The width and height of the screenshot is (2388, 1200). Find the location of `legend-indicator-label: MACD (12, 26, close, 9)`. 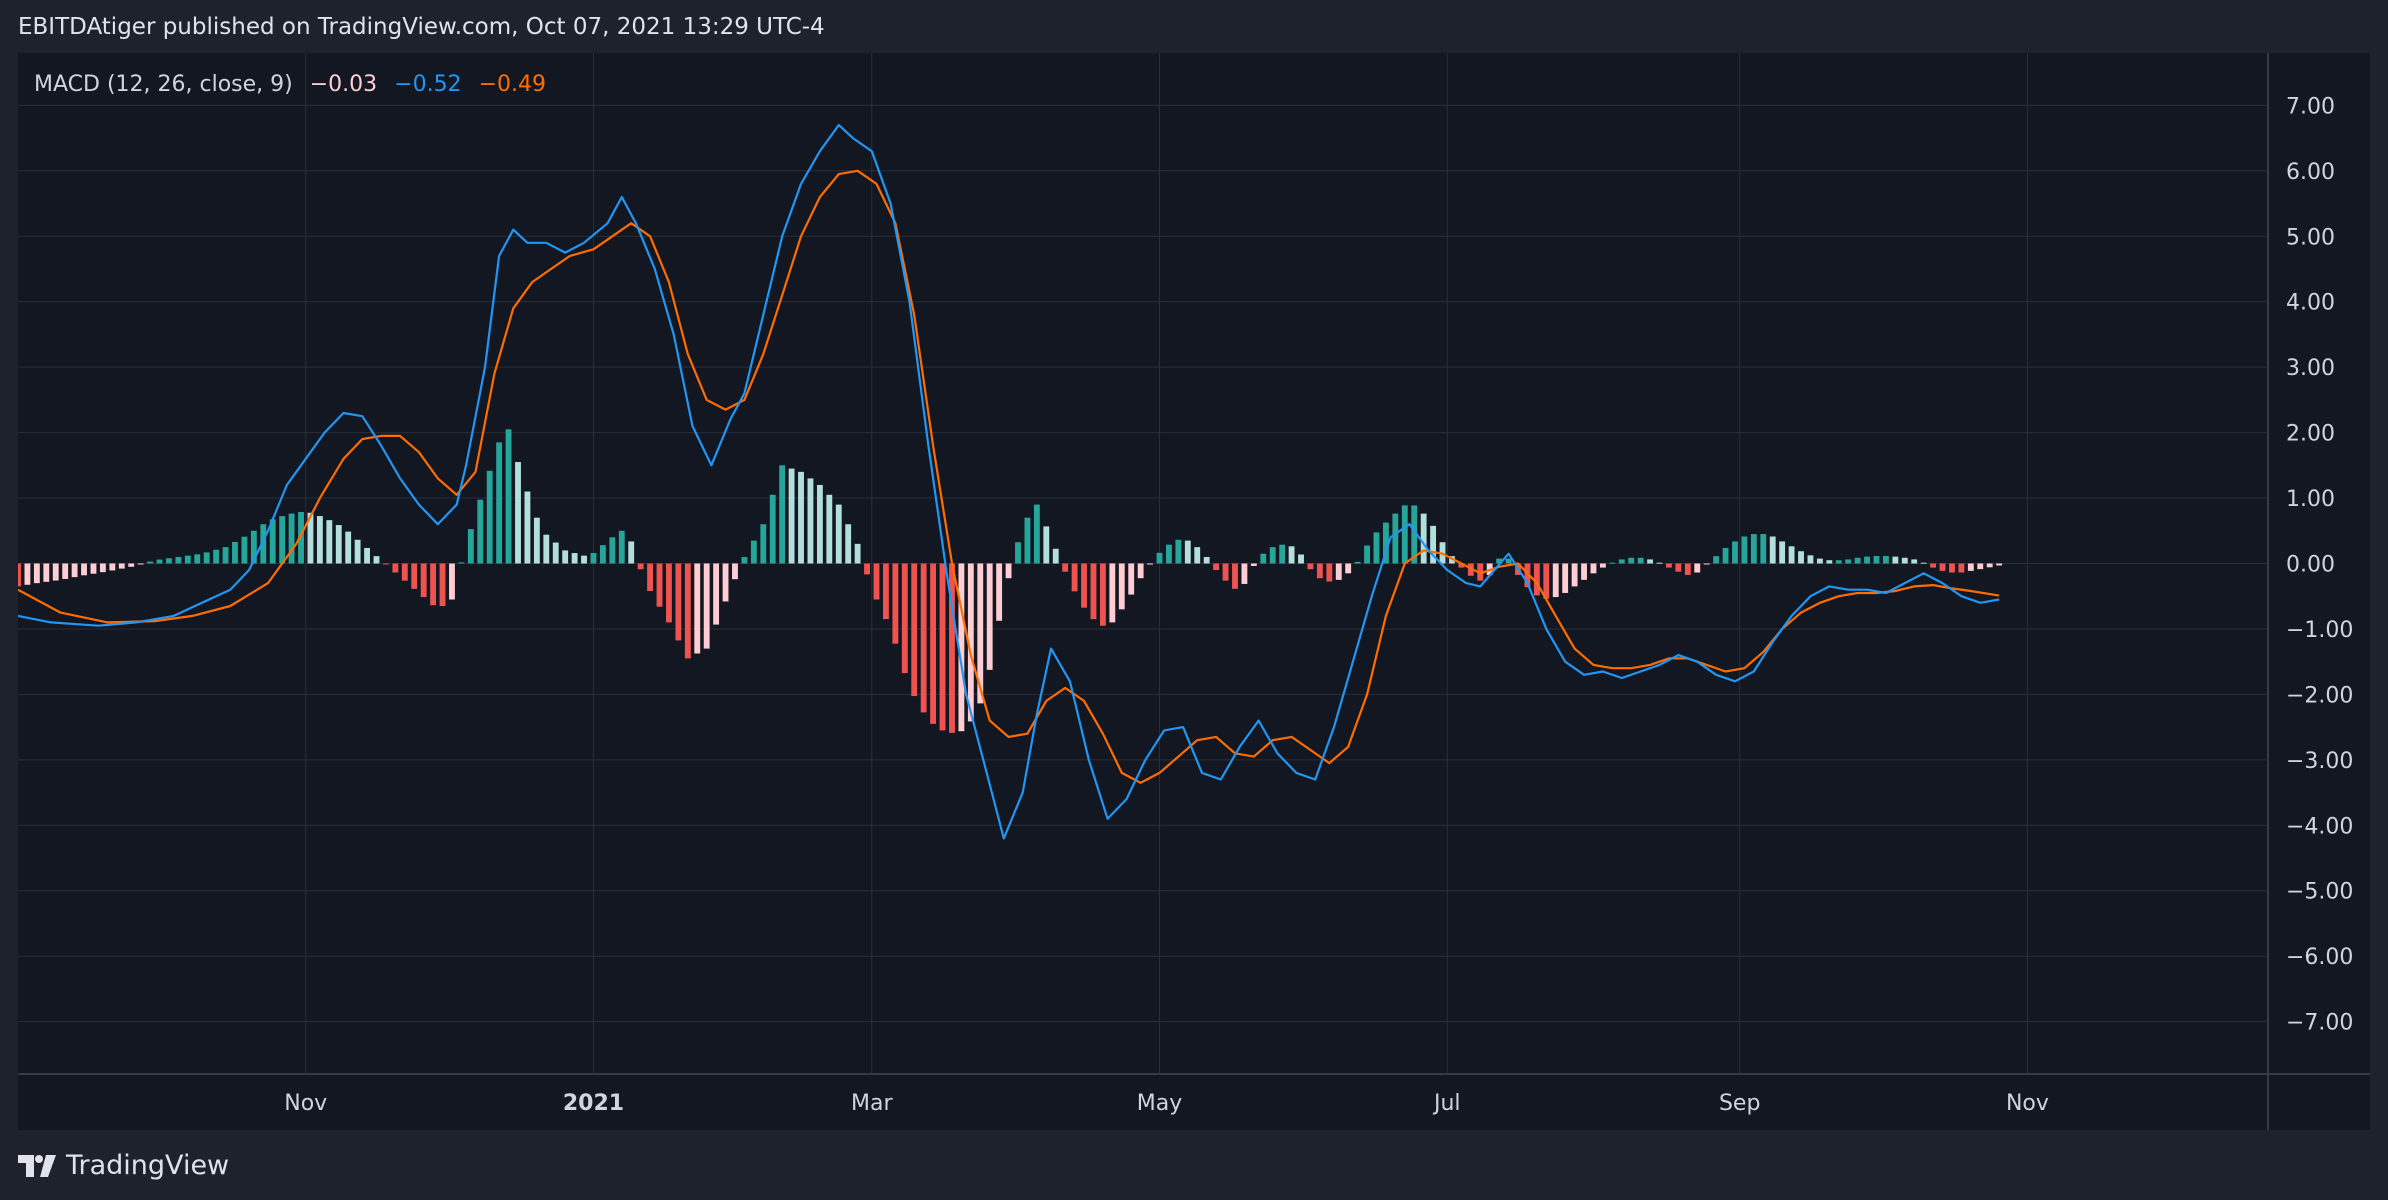

legend-indicator-label: MACD (12, 26, close, 9) is located at coordinates (163, 84).